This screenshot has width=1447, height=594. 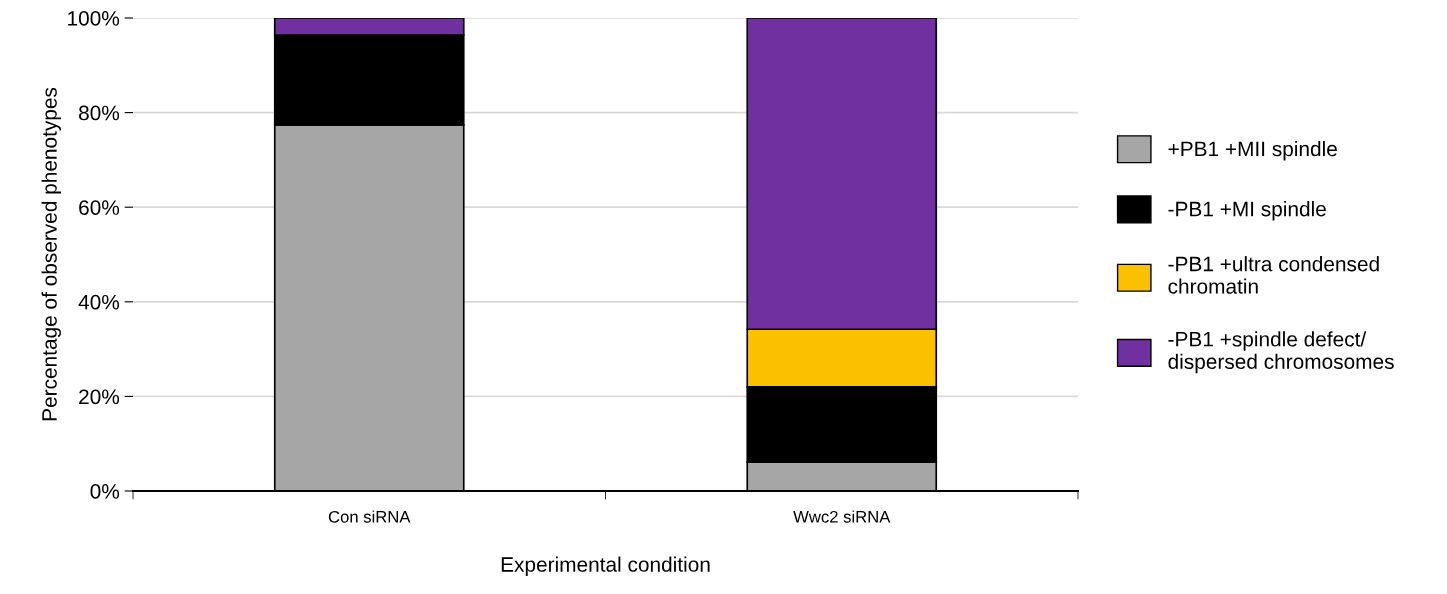 What do you see at coordinates (605, 566) in the screenshot?
I see `x-axis-title: Experimental condition` at bounding box center [605, 566].